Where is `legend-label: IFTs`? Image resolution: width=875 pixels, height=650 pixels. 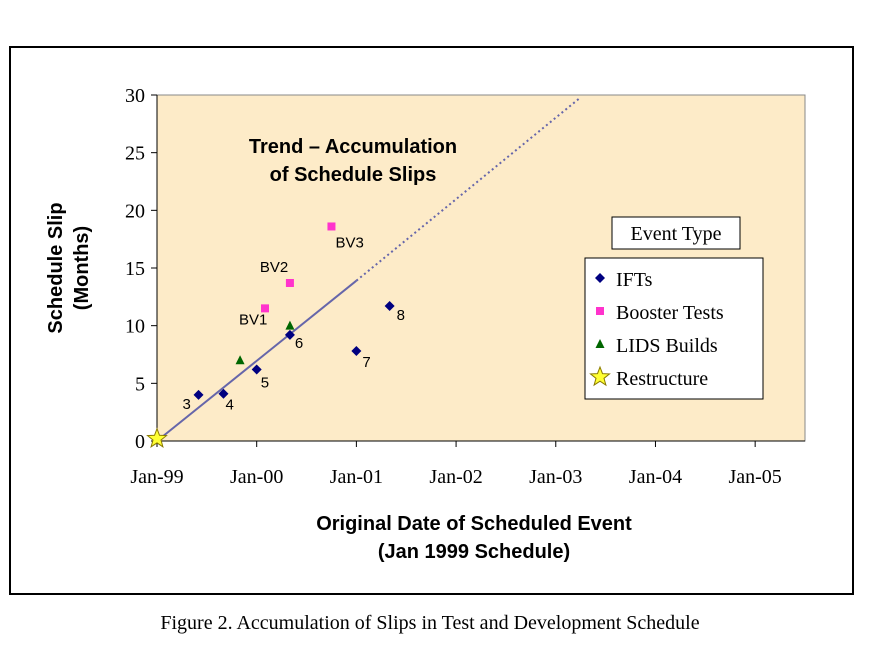 legend-label: IFTs is located at coordinates (634, 280).